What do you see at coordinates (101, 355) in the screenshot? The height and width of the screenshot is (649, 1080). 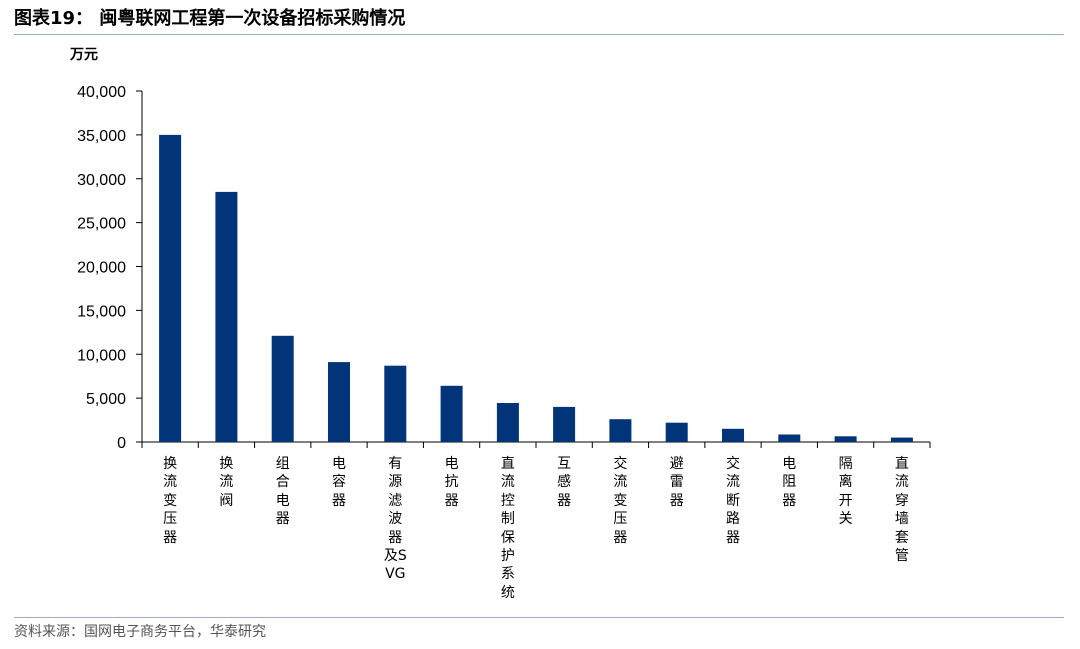 I see `y-tick-label: 10,000` at bounding box center [101, 355].